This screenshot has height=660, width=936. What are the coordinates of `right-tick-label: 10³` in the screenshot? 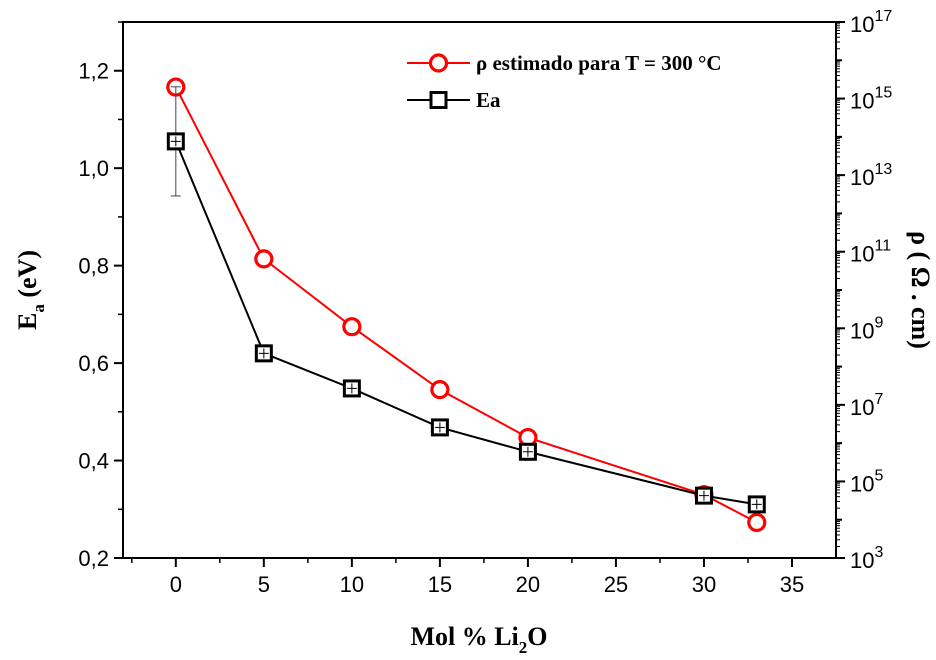 It's located at (866, 558).